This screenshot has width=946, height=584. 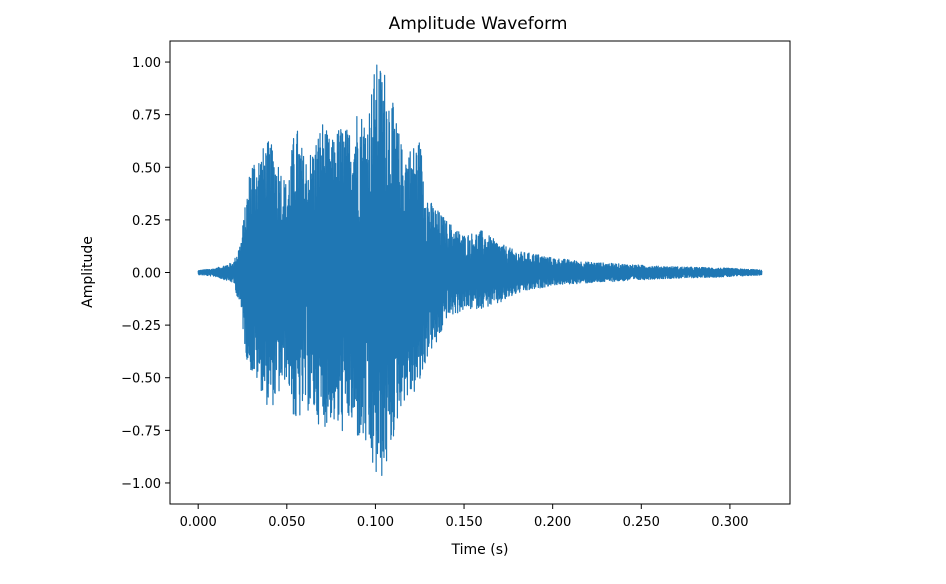 What do you see at coordinates (641, 522) in the screenshot?
I see `x-tick-label: 0.250` at bounding box center [641, 522].